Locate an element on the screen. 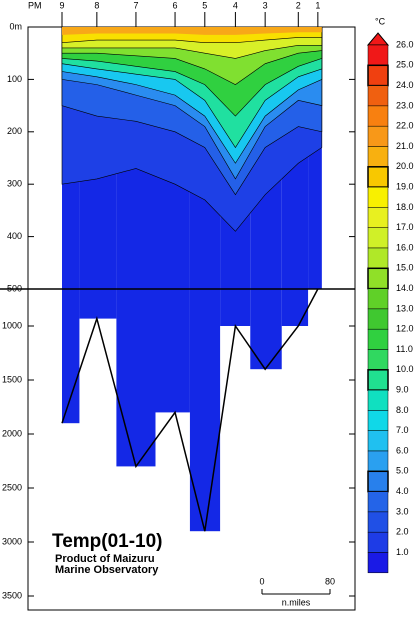 This screenshot has width=417, height=618. colorbar-label: 23.0 is located at coordinates (405, 105).